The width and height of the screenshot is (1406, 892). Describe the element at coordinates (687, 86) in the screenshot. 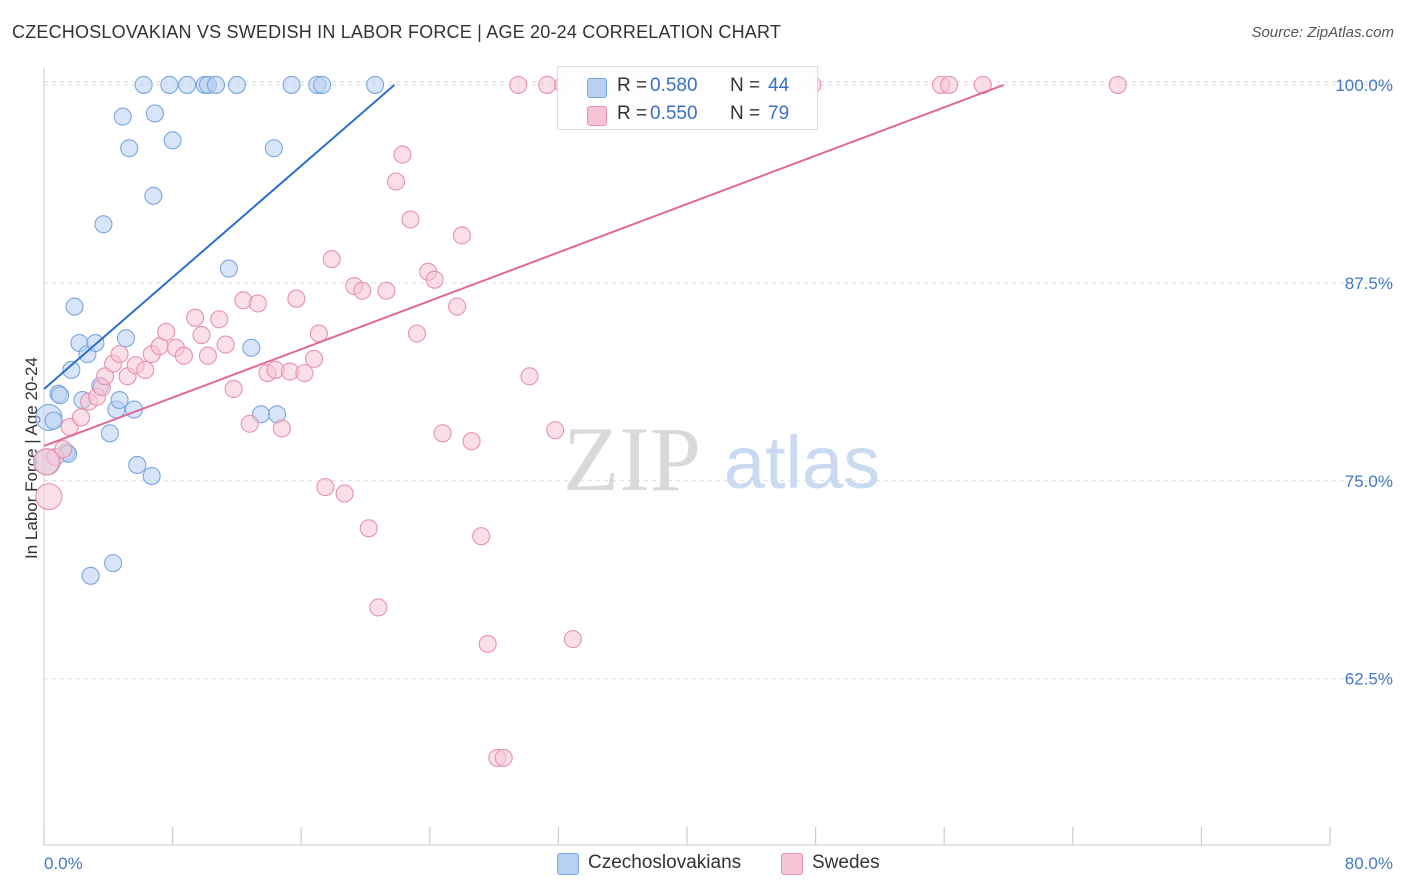

I see `legend-row-czechoslovakians: R = 0.580 N = 44` at that location.